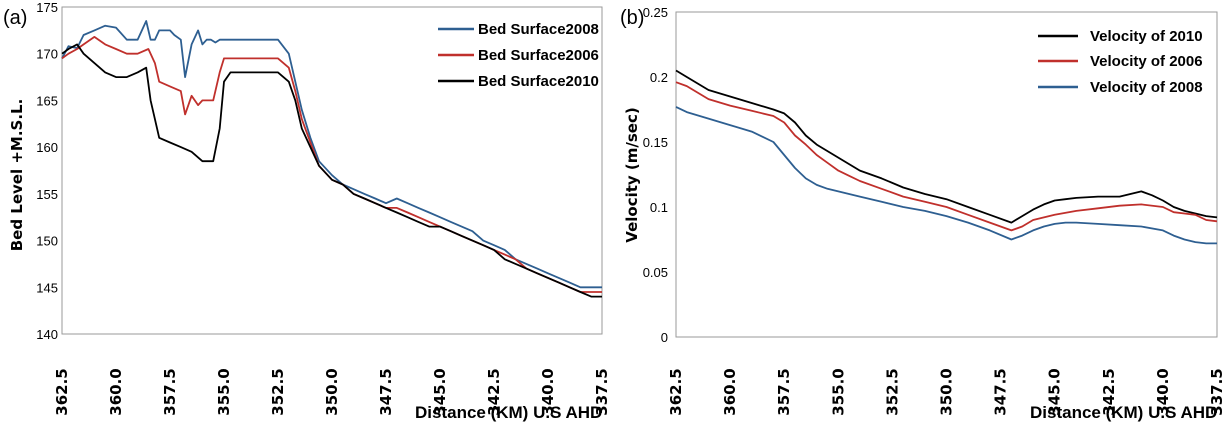 The width and height of the screenshot is (1232, 428). What do you see at coordinates (47, 54) in the screenshot?
I see `panel-a-y-tick-label: 170` at bounding box center [47, 54].